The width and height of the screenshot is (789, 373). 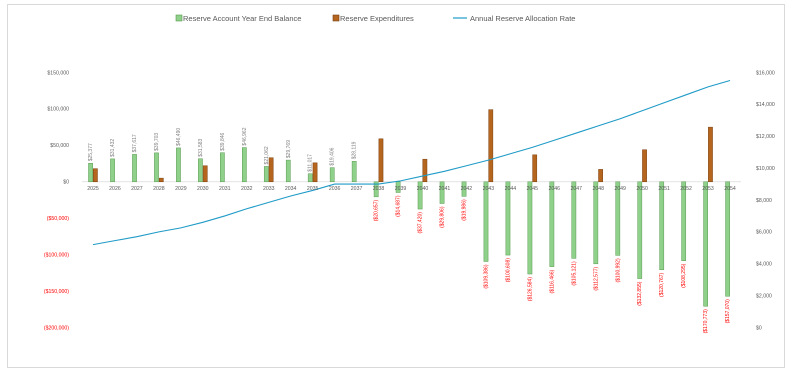 I want to click on right-tick-label: $4,000, so click(x=764, y=265).